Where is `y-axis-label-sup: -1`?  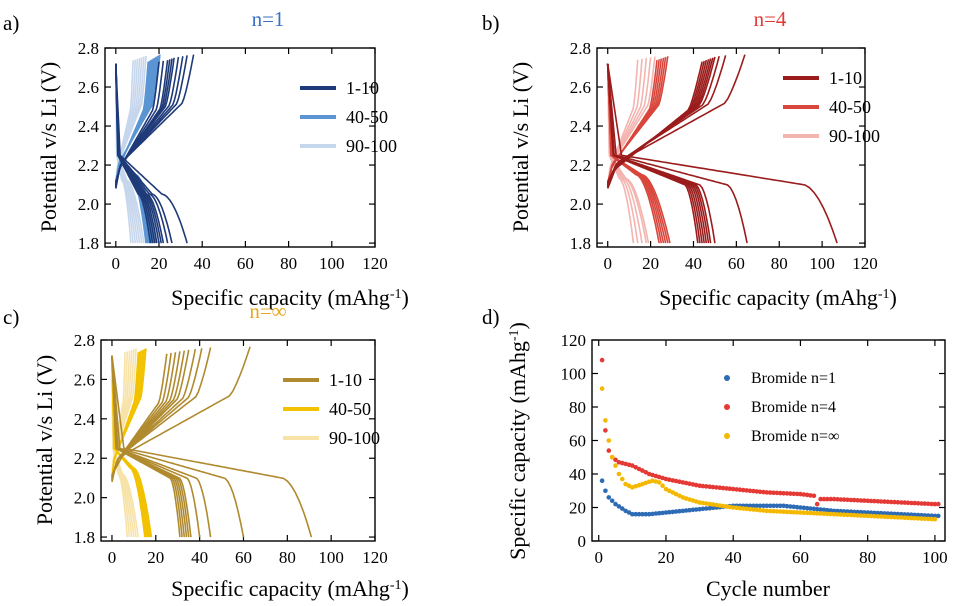 y-axis-label-sup: -1 is located at coordinates (514, 335).